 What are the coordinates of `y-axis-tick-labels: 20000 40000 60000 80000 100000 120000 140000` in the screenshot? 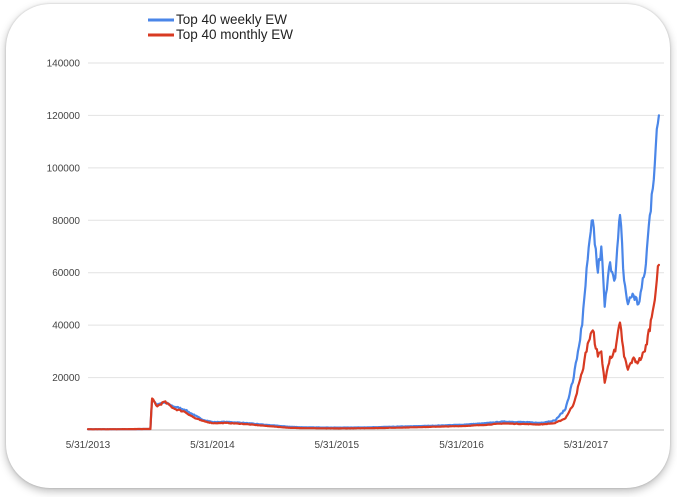 It's located at (64, 222).